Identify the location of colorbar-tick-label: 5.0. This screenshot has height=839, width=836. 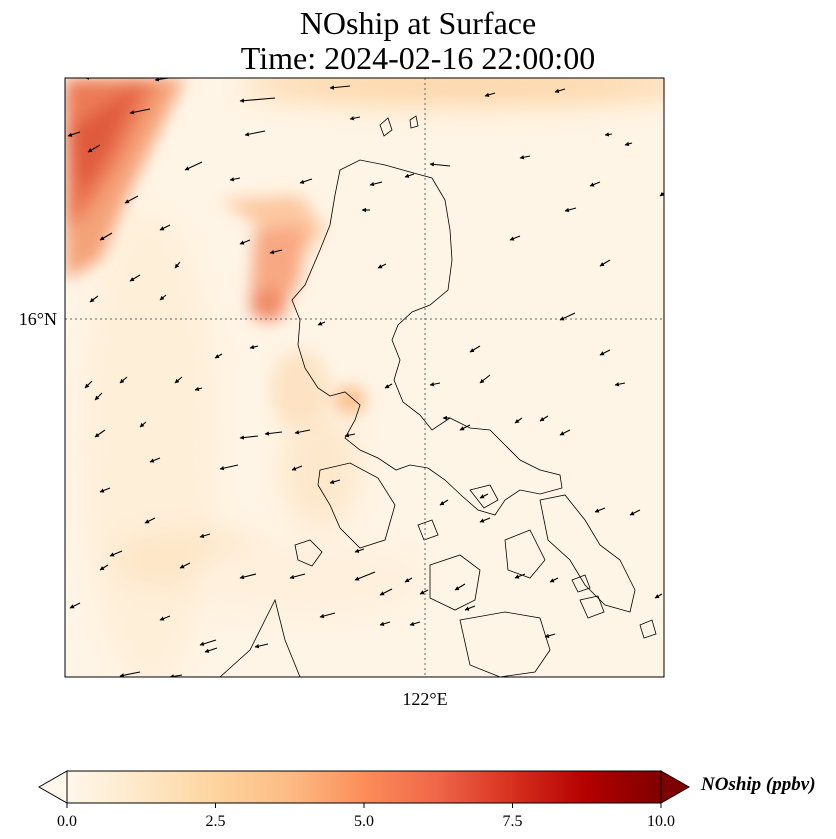
(364, 821).